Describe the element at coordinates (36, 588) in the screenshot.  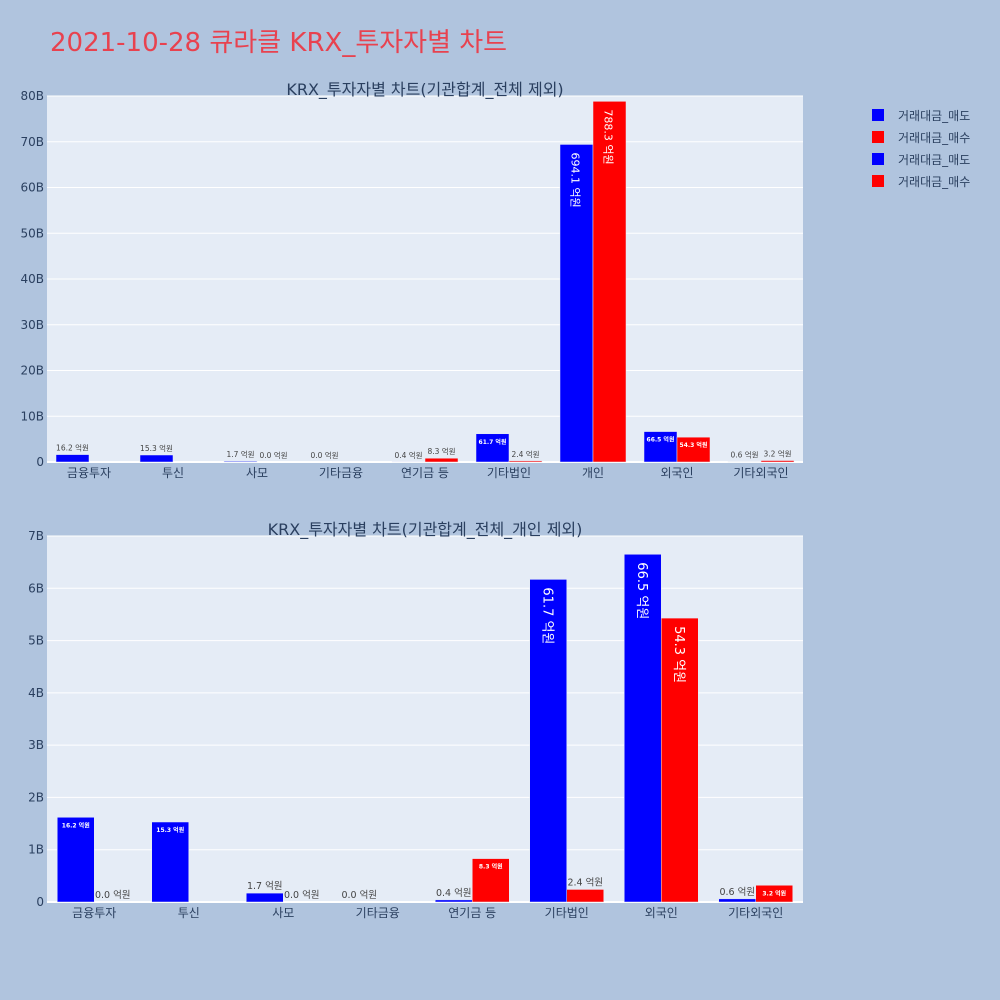
I see `y-tick-label: 6B` at that location.